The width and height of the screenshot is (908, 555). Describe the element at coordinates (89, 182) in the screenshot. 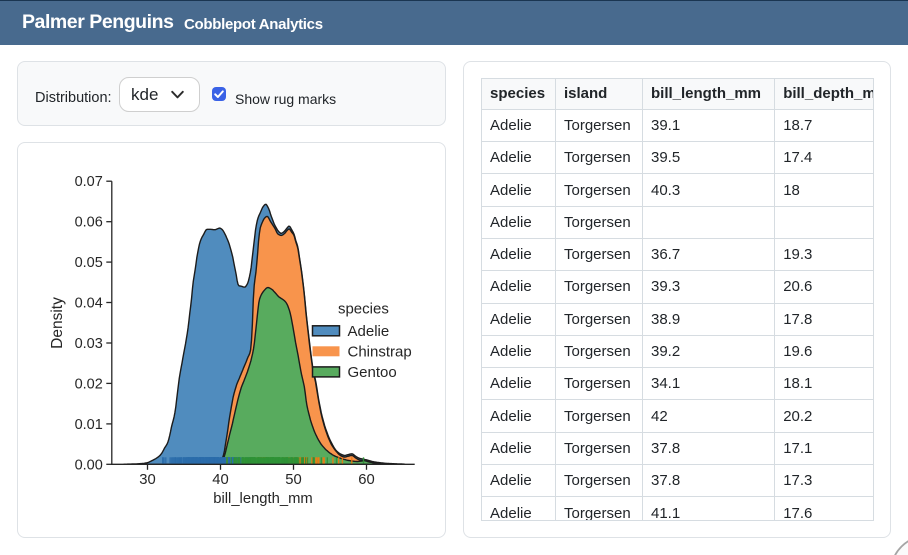

I see `svg-text: 0.07` at that location.